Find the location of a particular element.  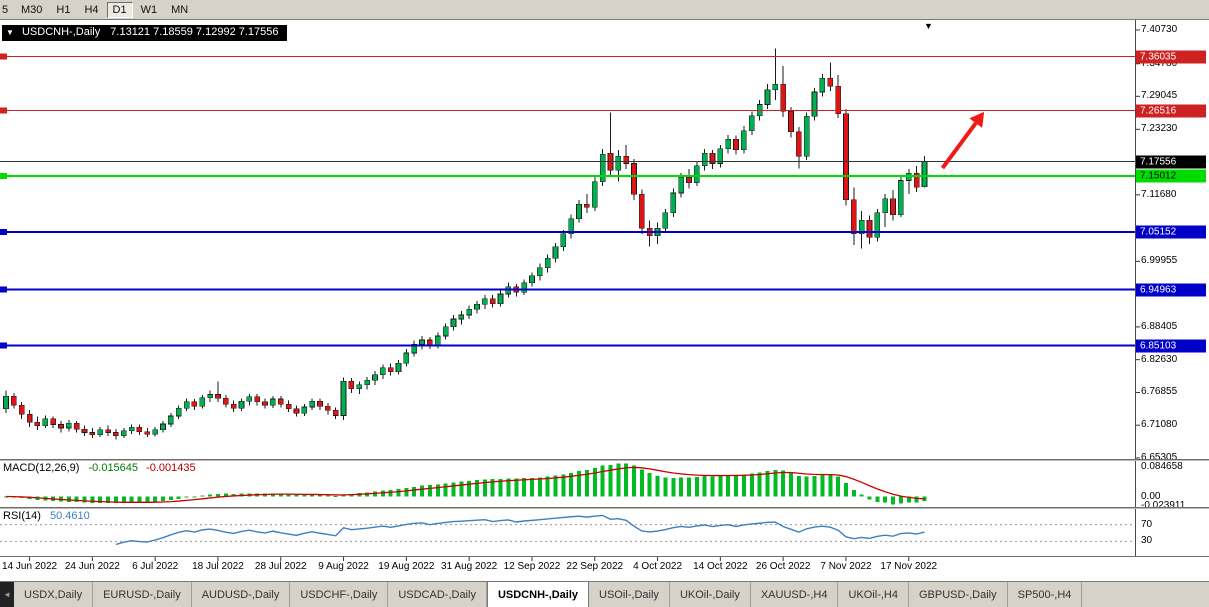

macd-name: MACD(12,26,9) is located at coordinates (41, 468).